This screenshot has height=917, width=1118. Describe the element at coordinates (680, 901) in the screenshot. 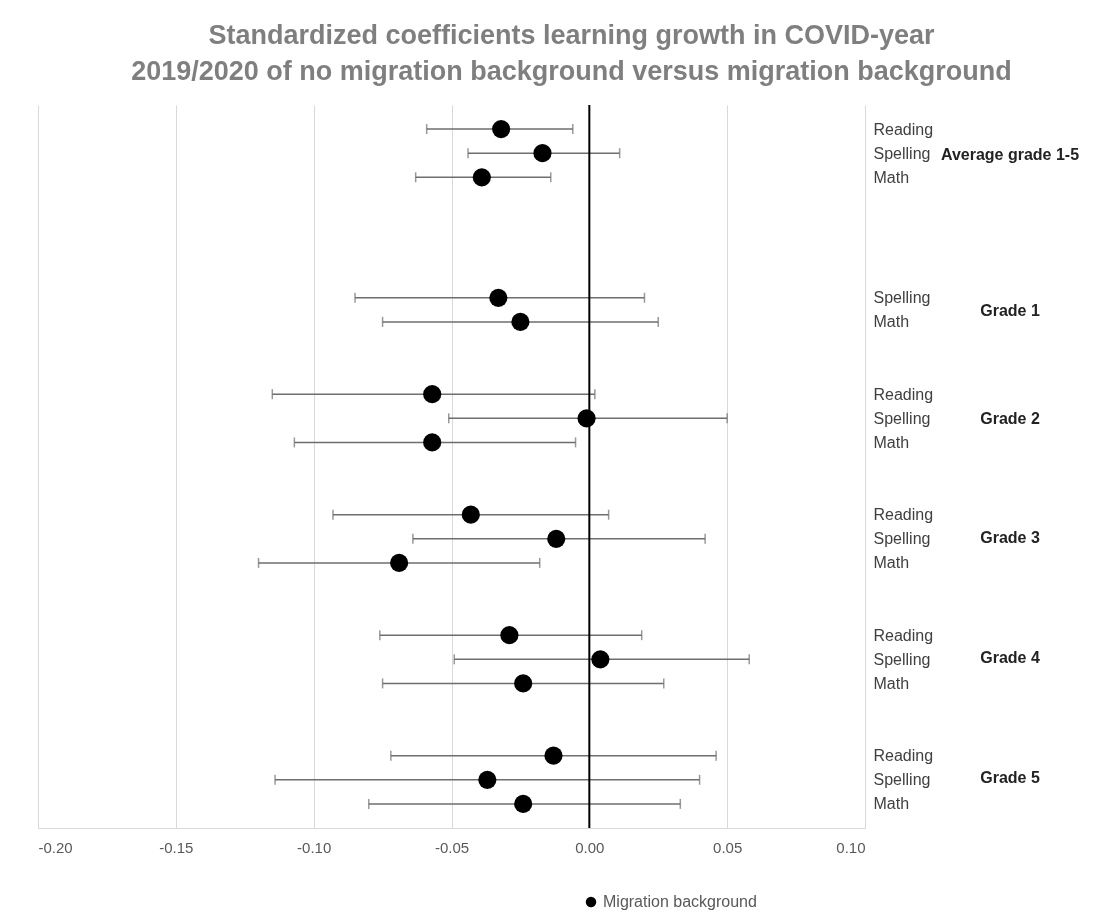

I see `legend-label: Migration background` at that location.